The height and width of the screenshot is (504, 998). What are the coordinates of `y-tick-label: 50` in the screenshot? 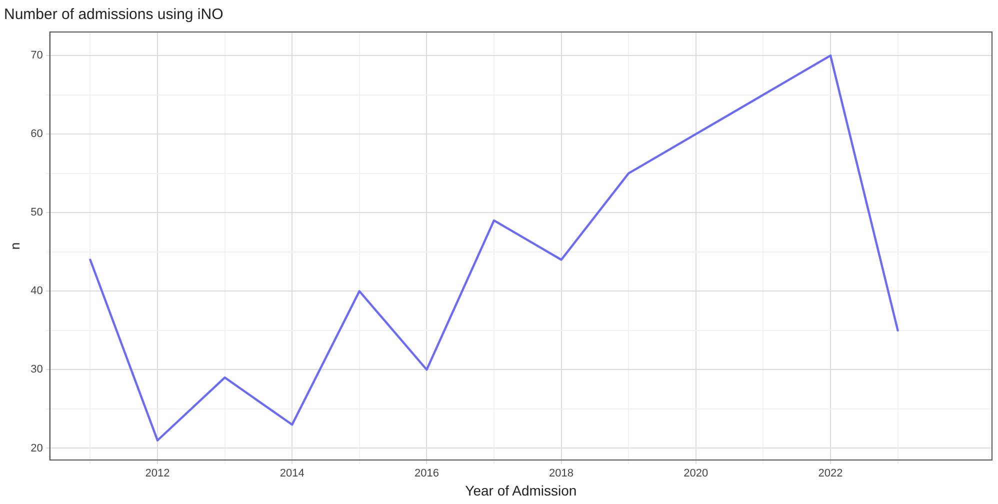 It's located at (36, 212).